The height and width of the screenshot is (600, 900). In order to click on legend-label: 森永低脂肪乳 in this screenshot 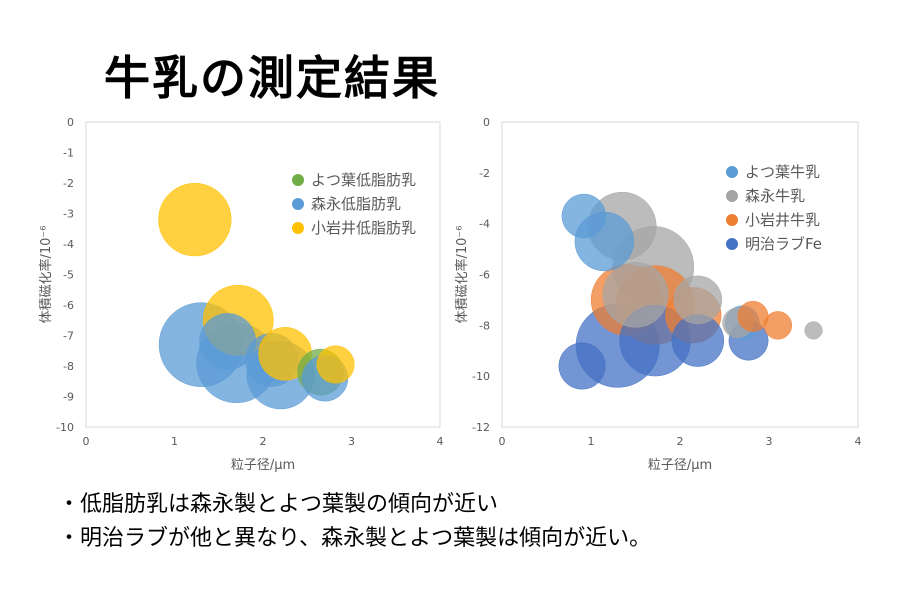, I will do `click(356, 204)`.